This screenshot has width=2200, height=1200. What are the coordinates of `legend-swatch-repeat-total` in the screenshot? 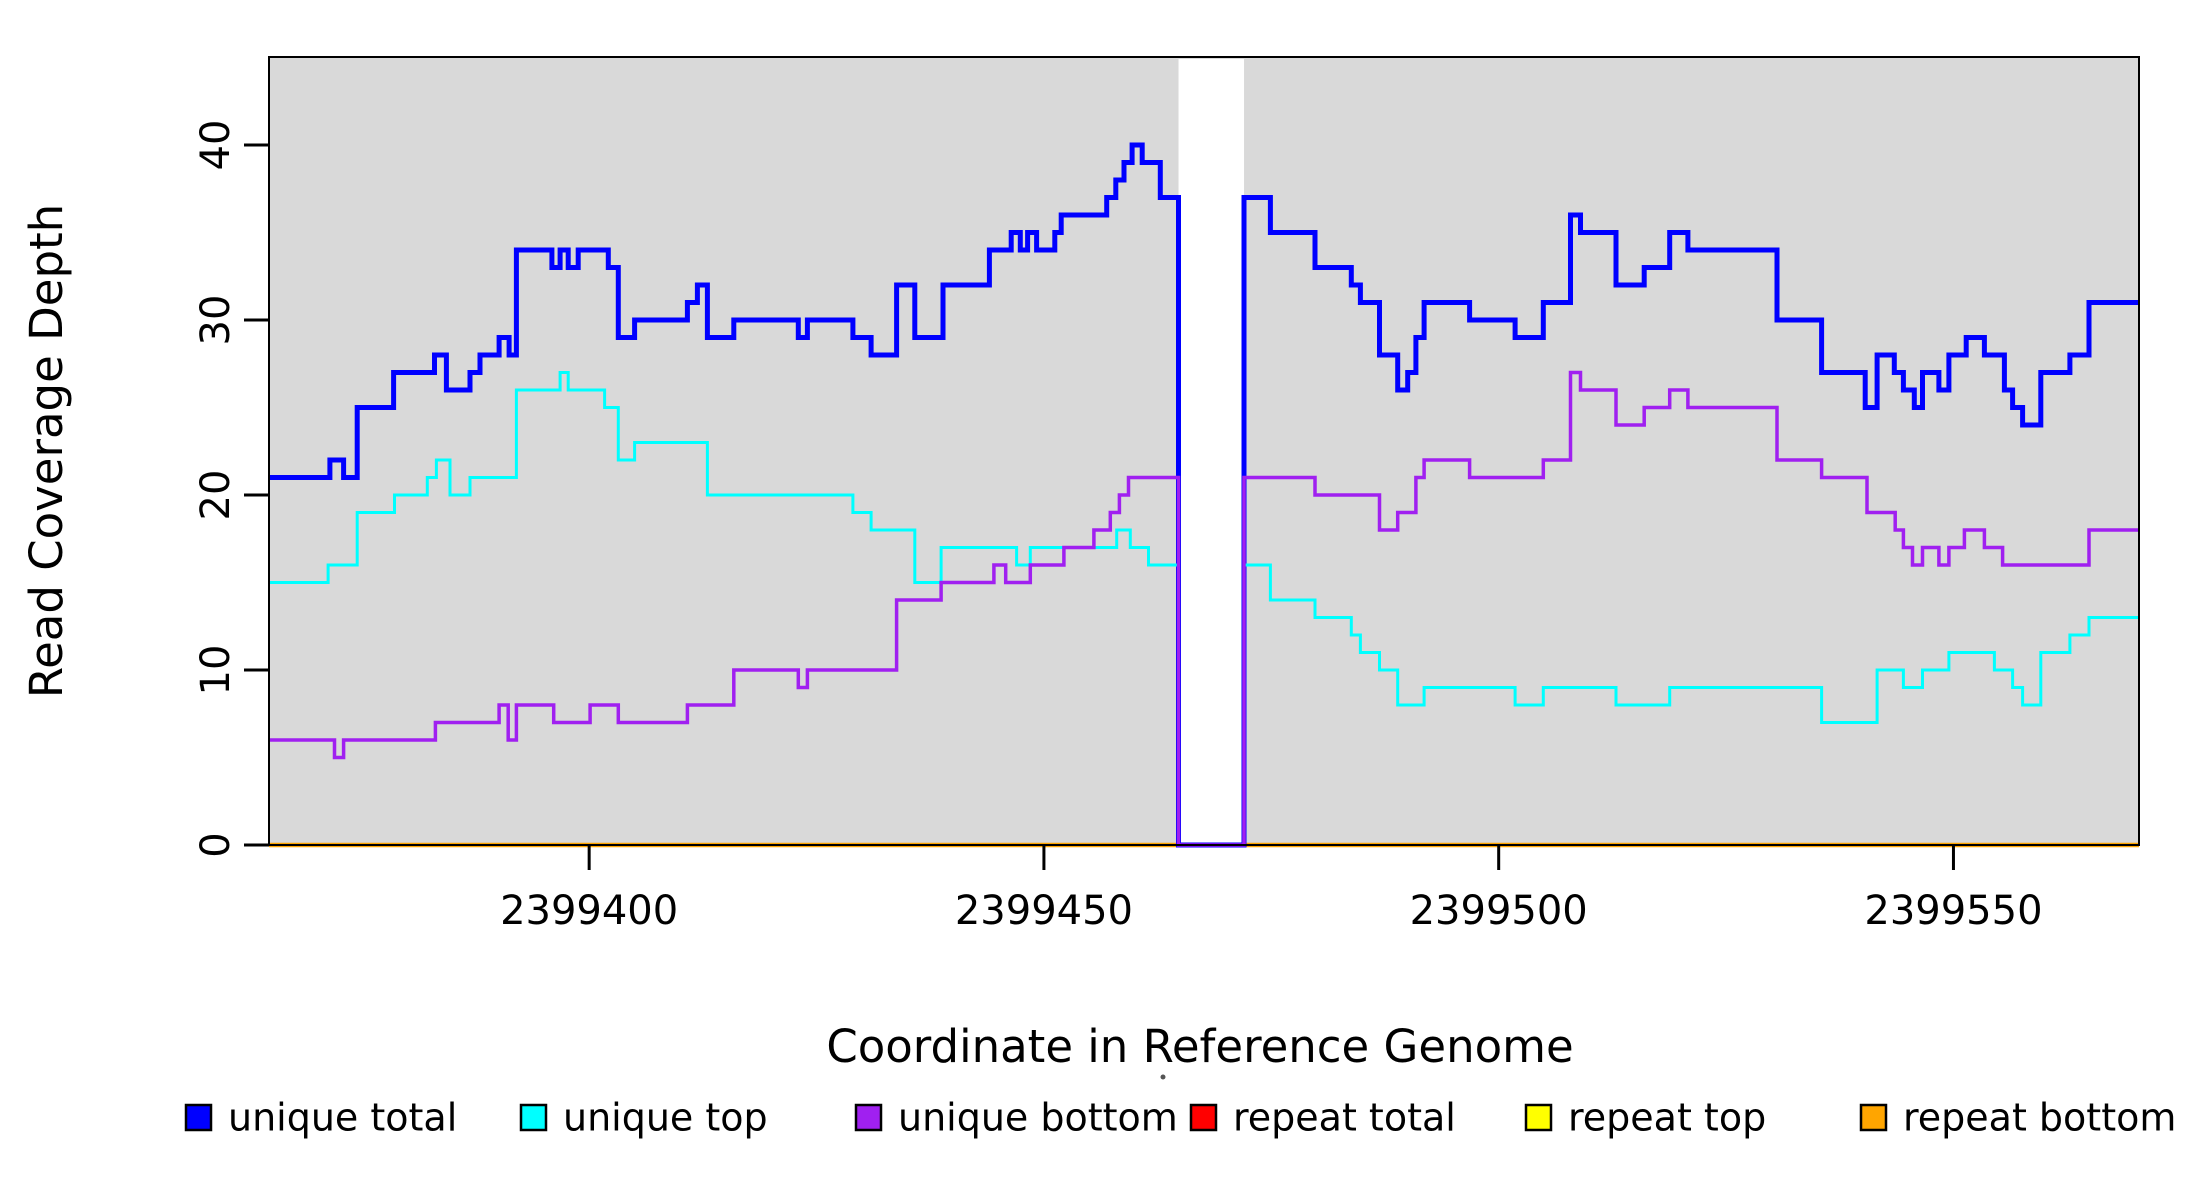 It's located at (1203, 1117).